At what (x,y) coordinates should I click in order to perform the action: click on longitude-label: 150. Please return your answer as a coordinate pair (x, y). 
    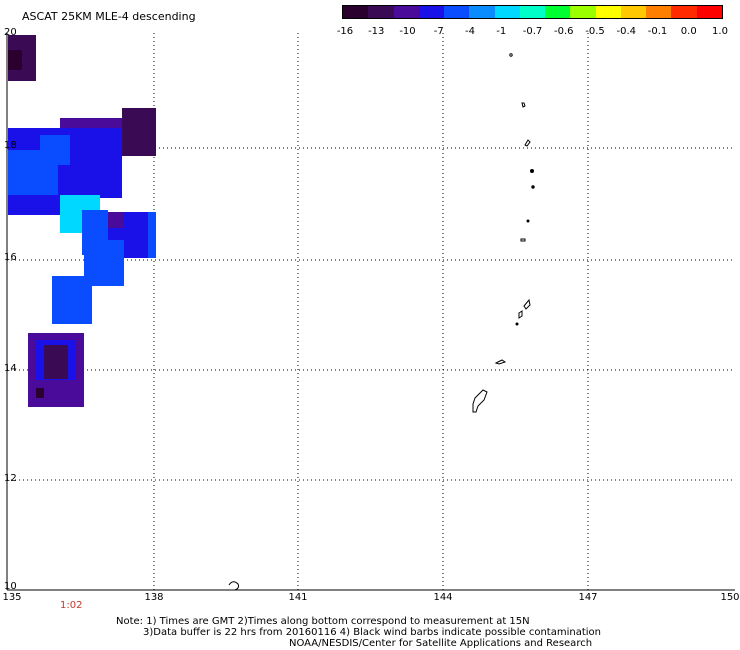
    Looking at the image, I should click on (730, 597).